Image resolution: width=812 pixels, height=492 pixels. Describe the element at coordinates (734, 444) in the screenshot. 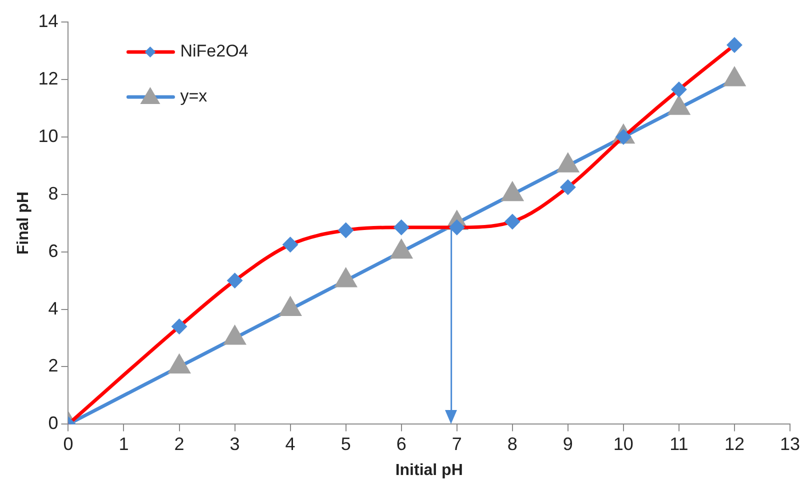

I see `x-tick-label: 12` at that location.